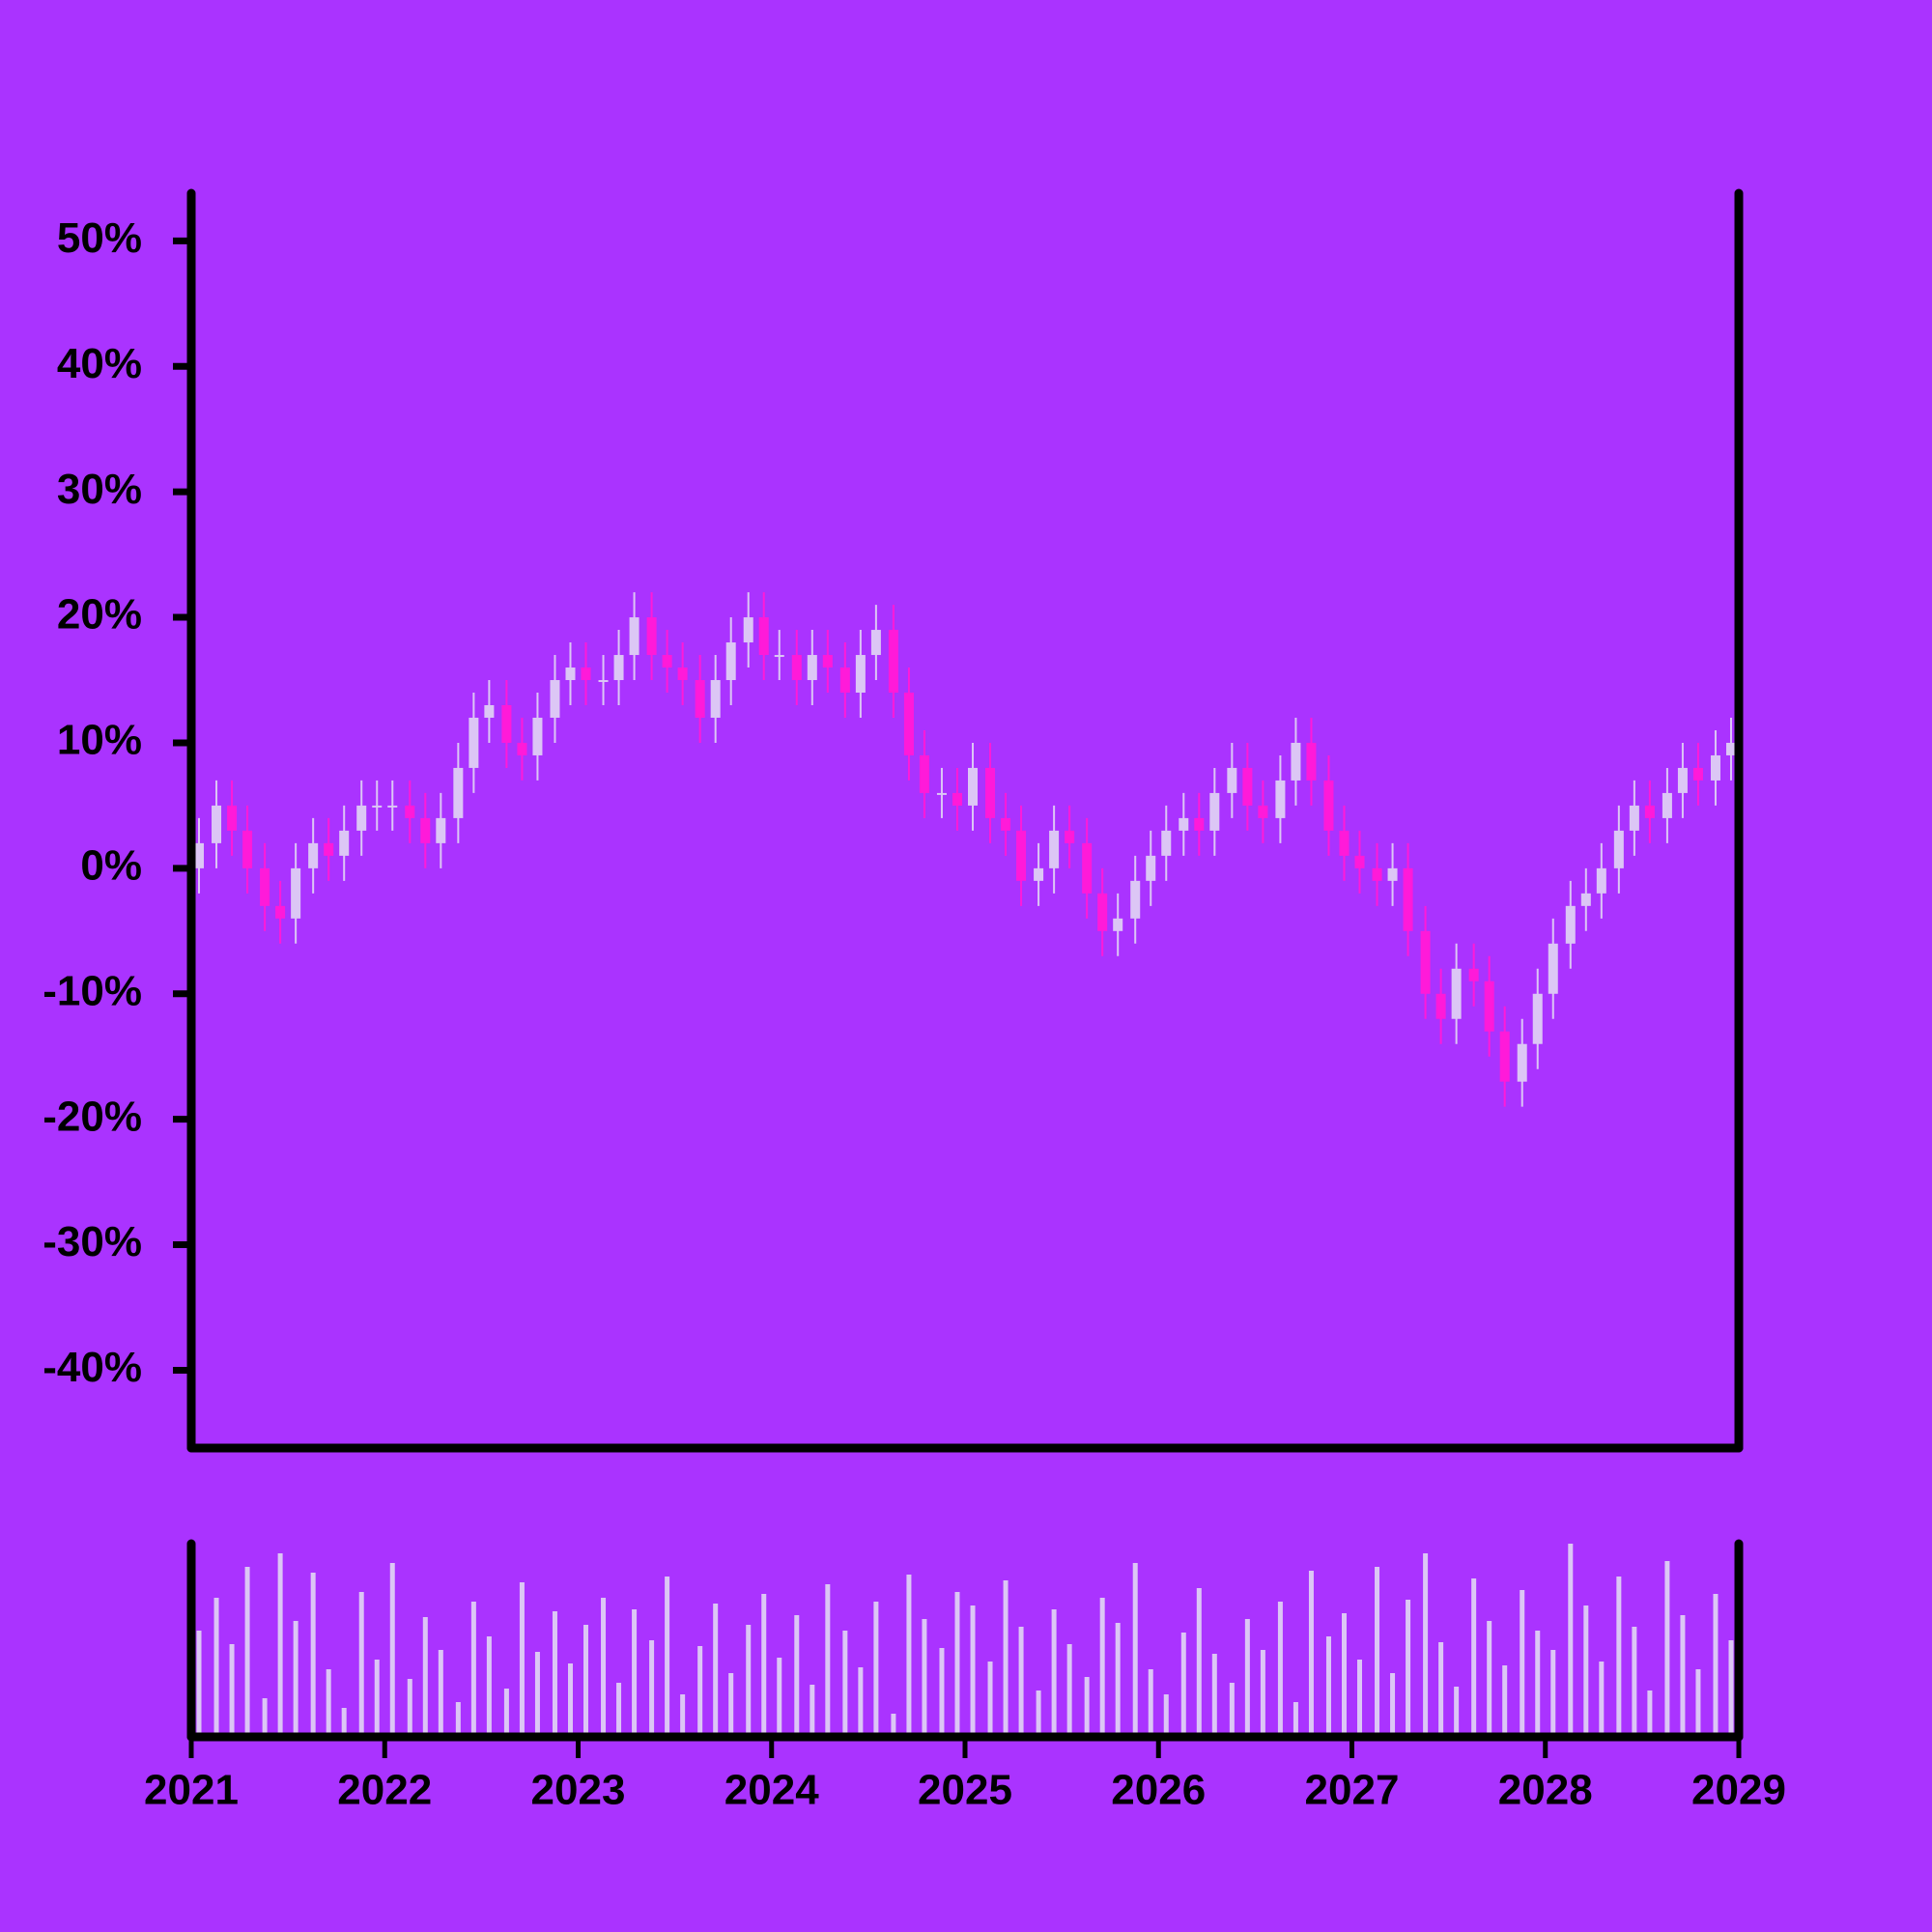 This screenshot has height=1932, width=1932. I want to click on y-tick-label: 0%, so click(111, 865).